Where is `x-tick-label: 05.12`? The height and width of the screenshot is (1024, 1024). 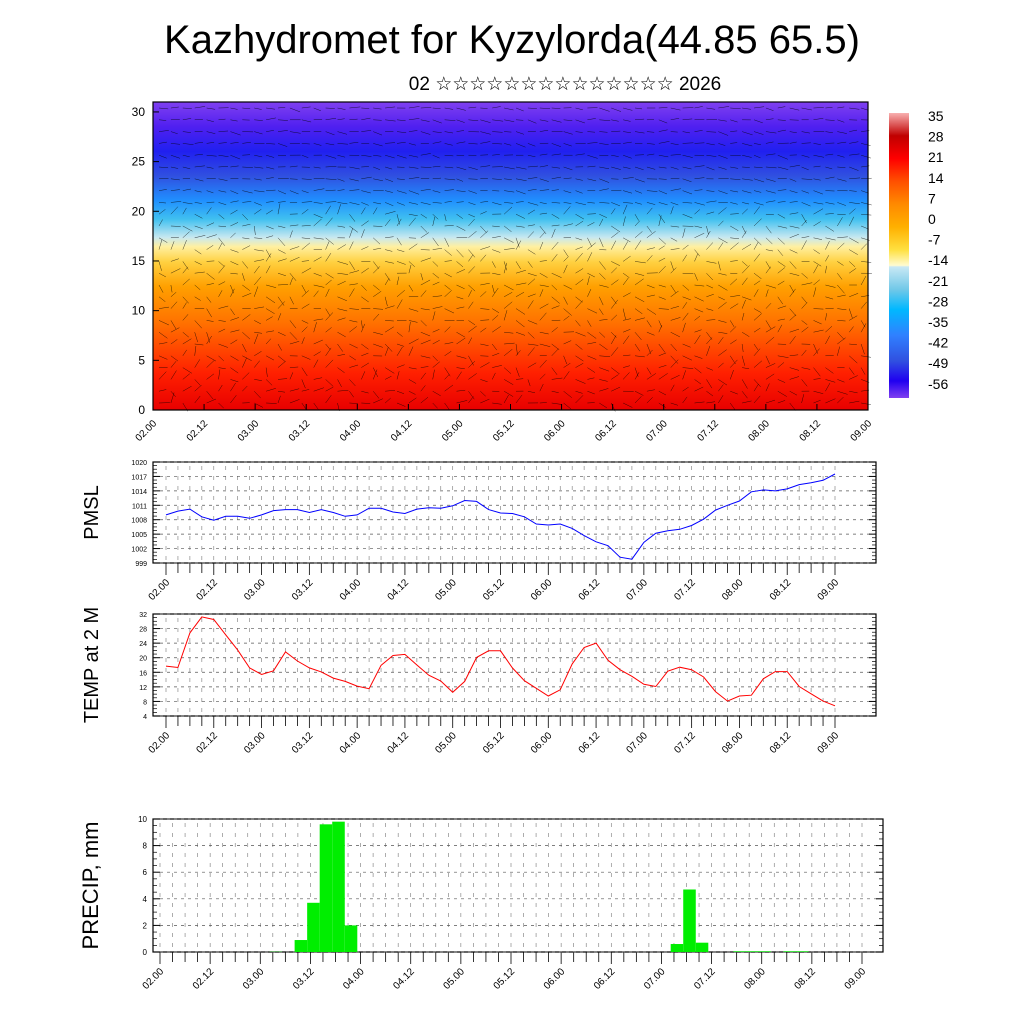
x-tick-label: 05.12 is located at coordinates (494, 590).